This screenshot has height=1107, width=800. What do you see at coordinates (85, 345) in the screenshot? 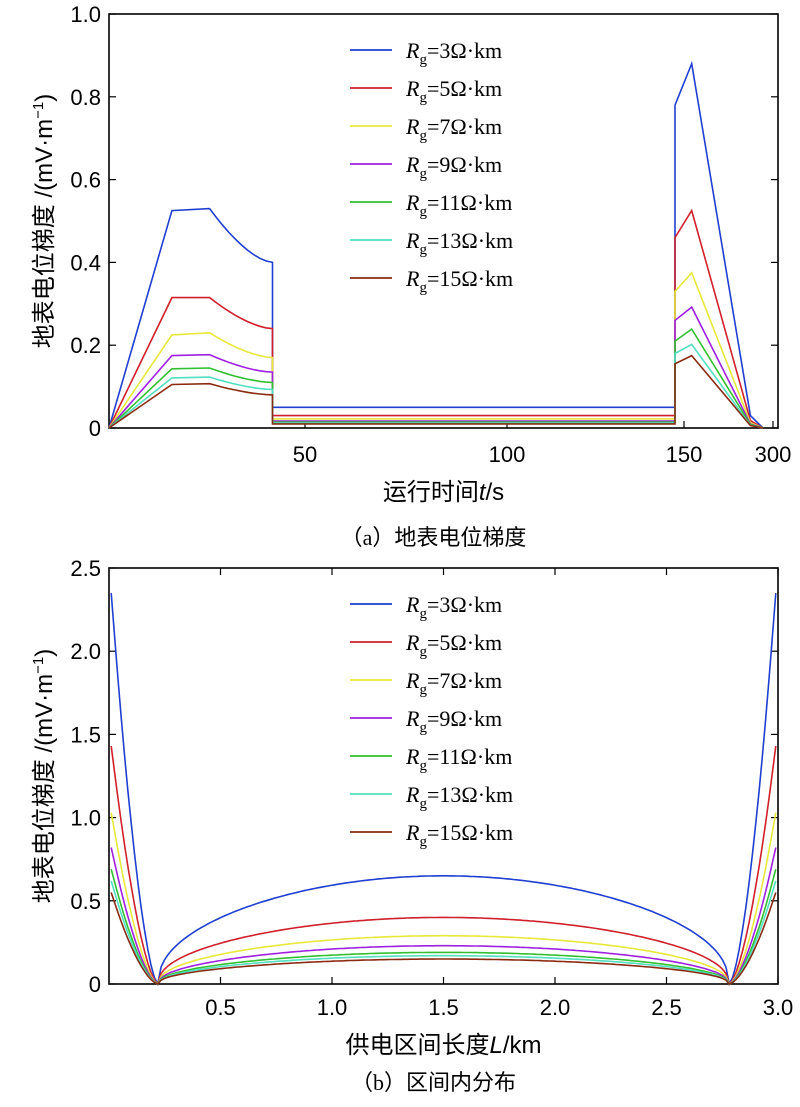
I see `y-tick-label: 0.2` at bounding box center [85, 345].